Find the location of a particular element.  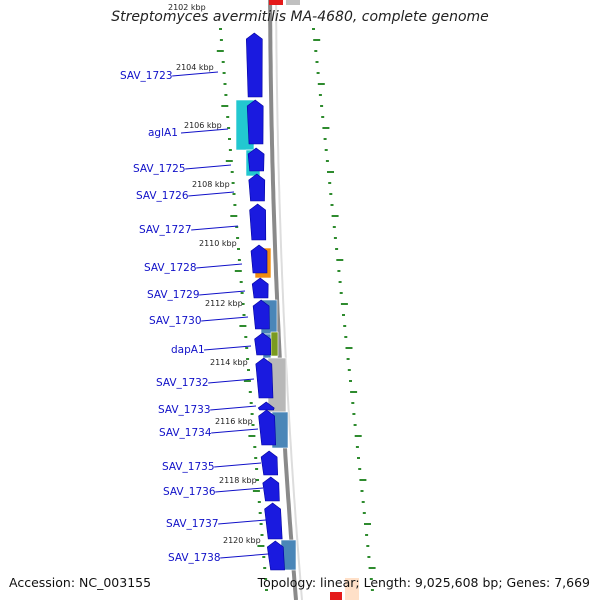

gene-label: dapA1 is located at coordinates (188, 350).